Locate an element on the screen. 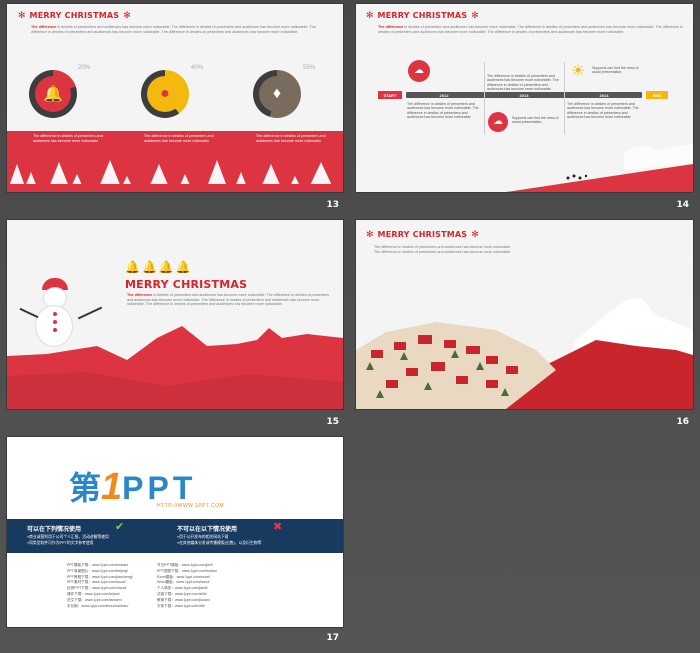  link-item: 节日PPT模板：www.1ppt.com/jieri/ is located at coordinates (185, 565).